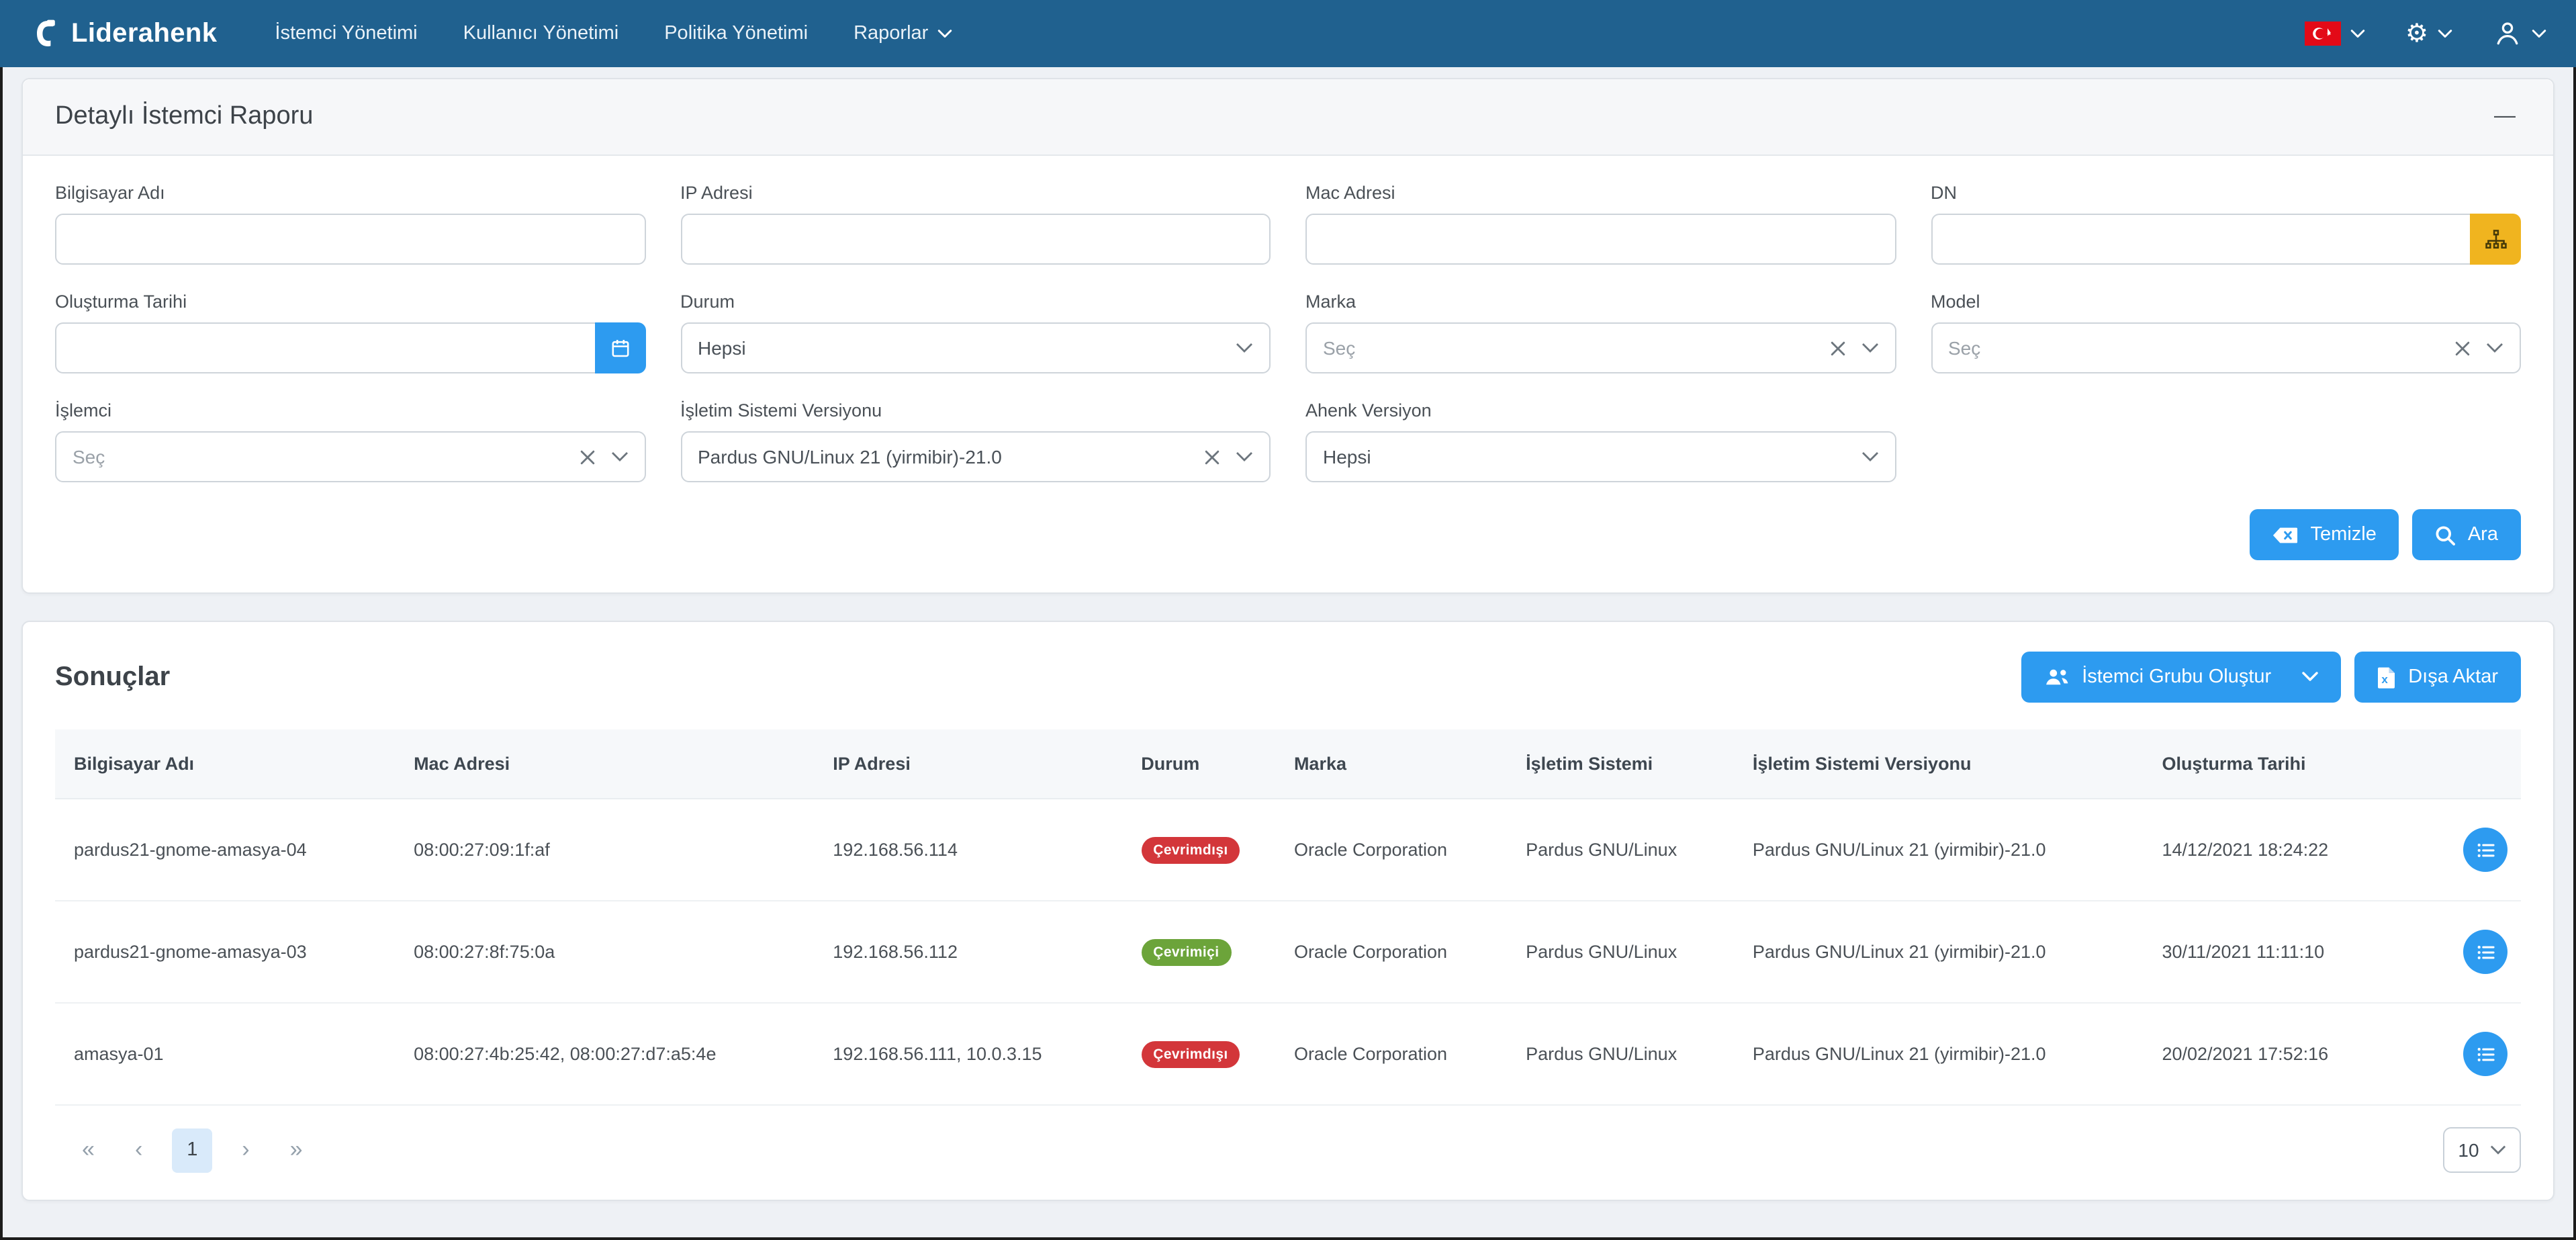 The width and height of the screenshot is (2576, 1240). I want to click on status-badge: Çevrimiçi, so click(1186, 951).